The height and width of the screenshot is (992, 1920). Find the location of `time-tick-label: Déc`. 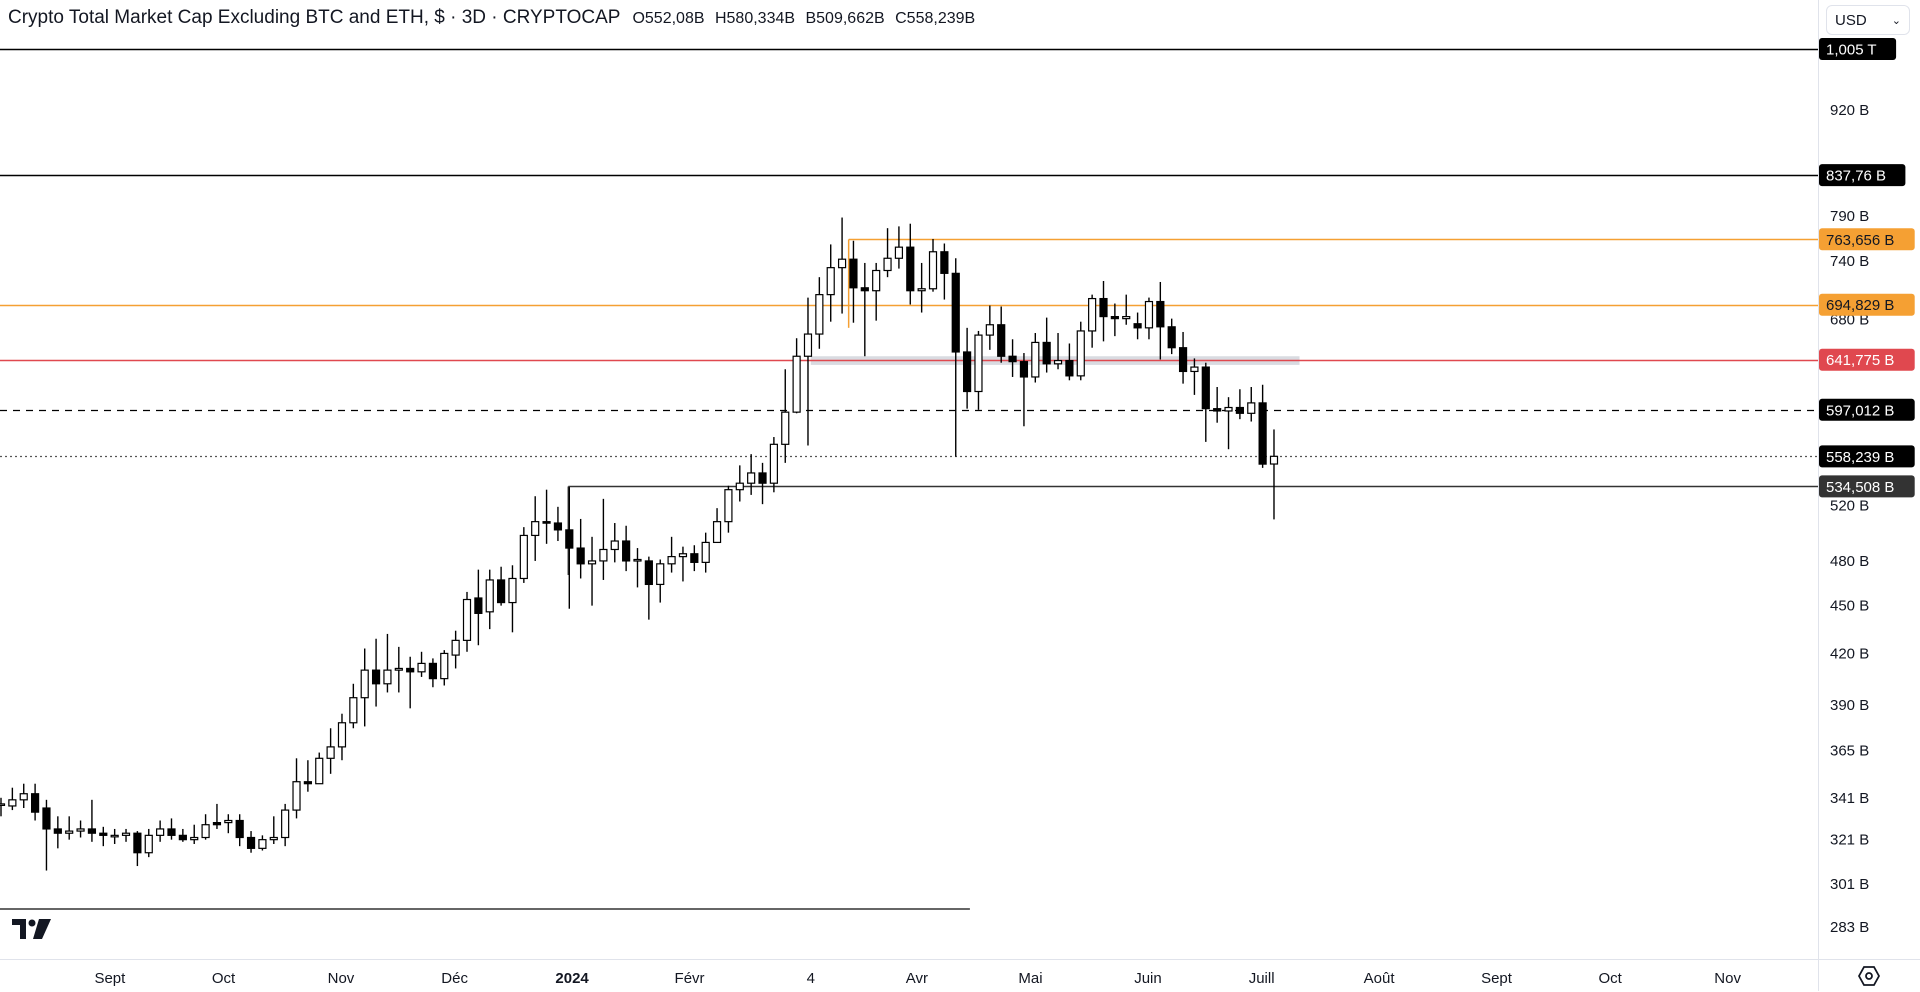

time-tick-label: Déc is located at coordinates (454, 978).